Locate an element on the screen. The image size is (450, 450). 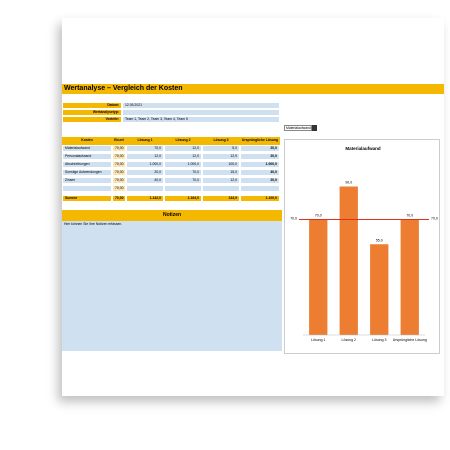
info-label: Wertanalysetyp: is located at coordinates (92, 112).